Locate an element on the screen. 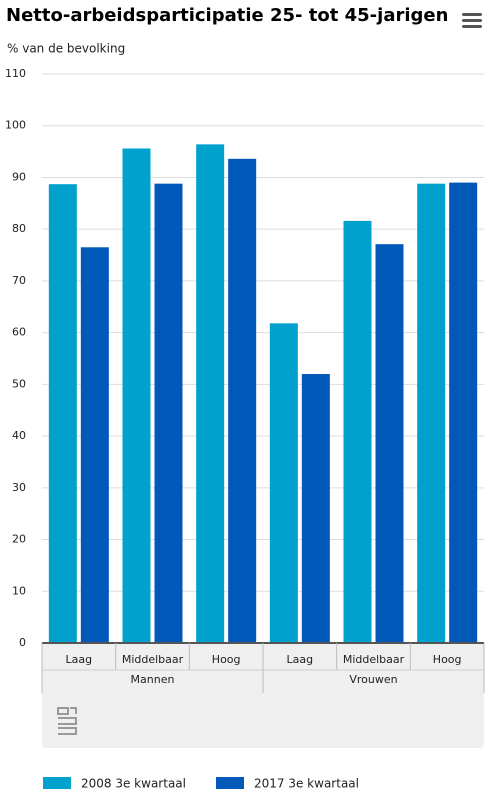 The image size is (491, 799). y-tick-label: 70 is located at coordinates (19, 280).